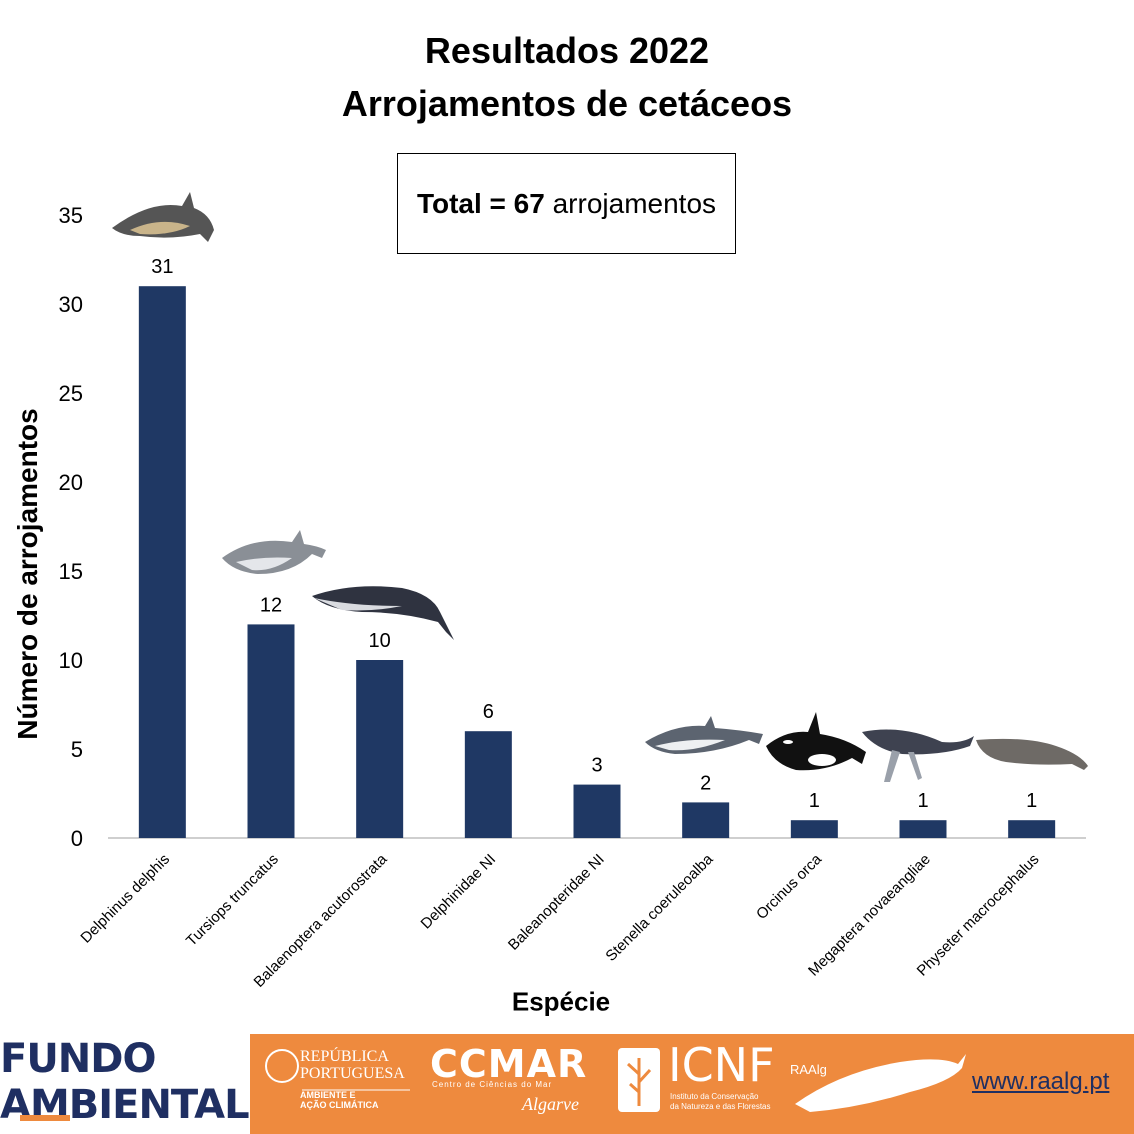  What do you see at coordinates (71, 660) in the screenshot?
I see `y-tick-label: 10` at bounding box center [71, 660].